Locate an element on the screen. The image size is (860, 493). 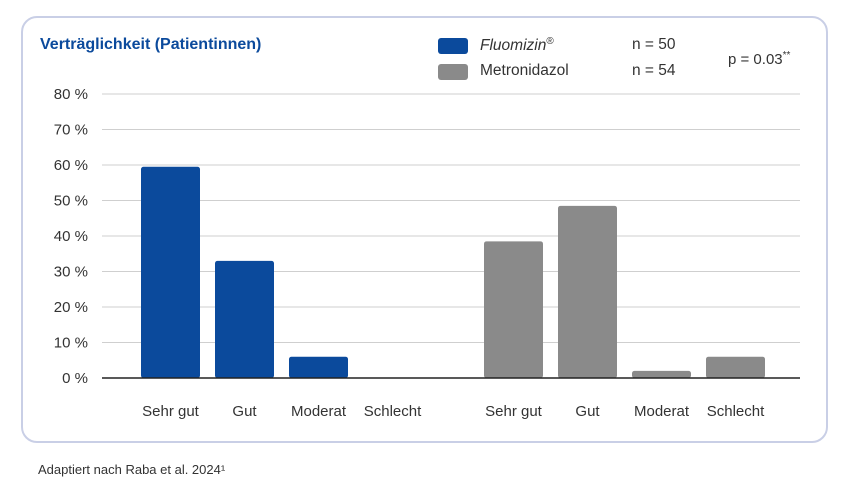
y-tick-label: 70 % is located at coordinates (71, 130).